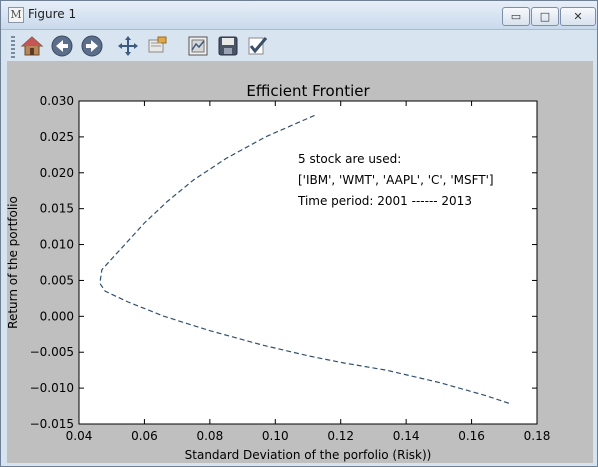 This screenshot has width=598, height=467. I want to click on toolbar-grip, so click(13, 47).